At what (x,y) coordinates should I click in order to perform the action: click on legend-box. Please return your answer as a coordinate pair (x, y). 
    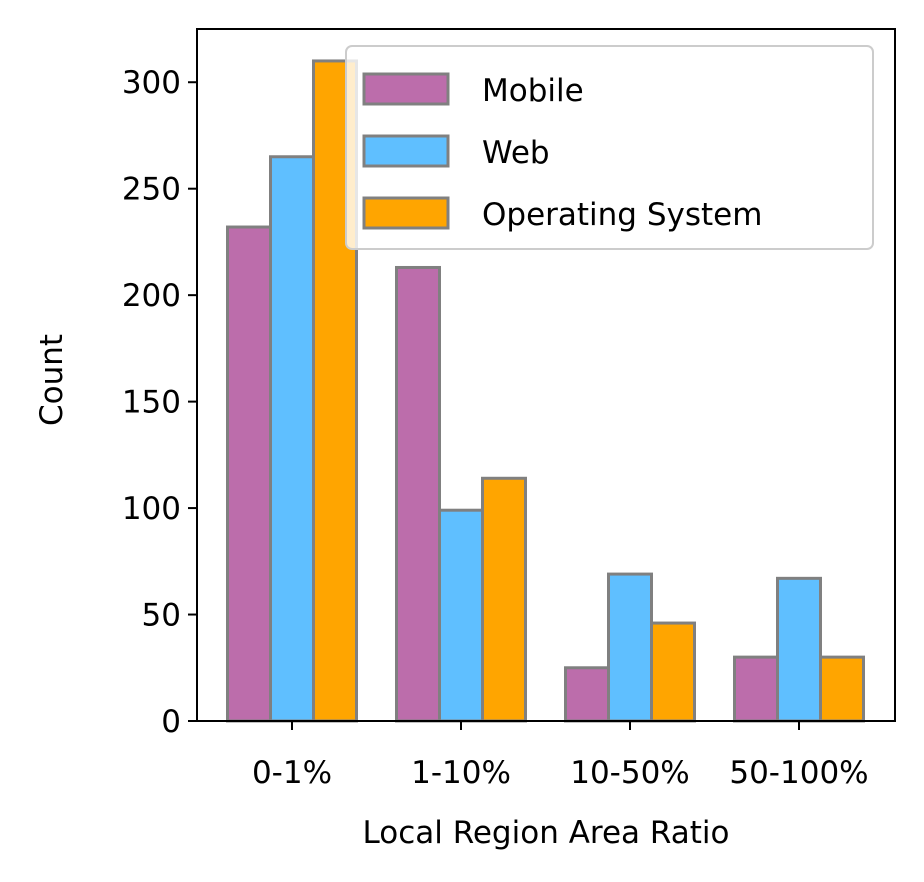
    Looking at the image, I should click on (609, 147).